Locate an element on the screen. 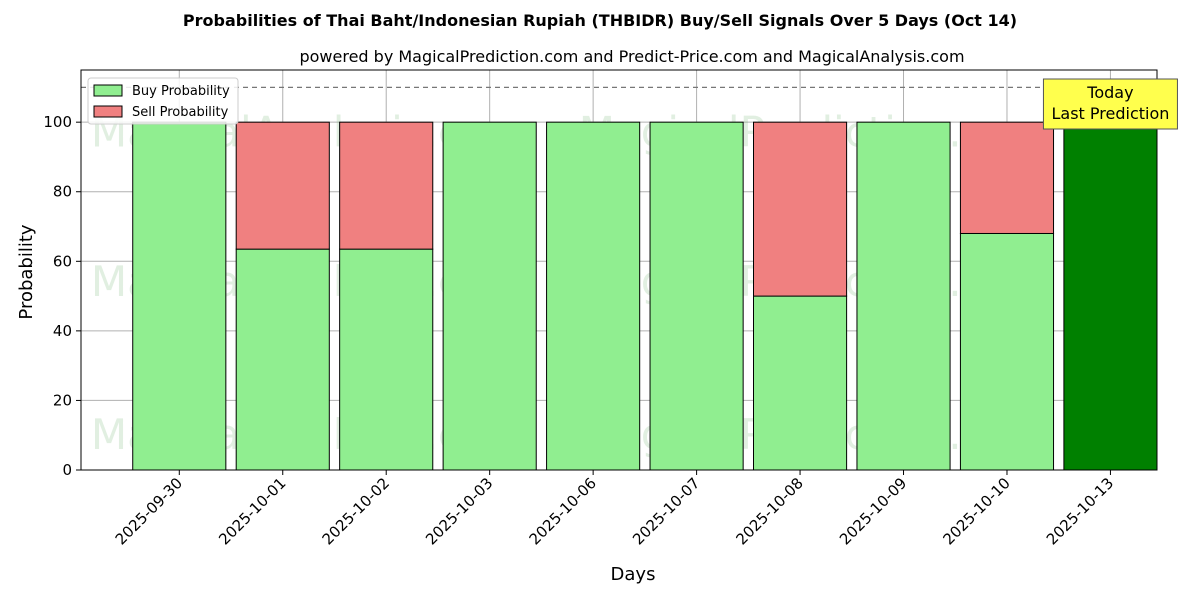 The width and height of the screenshot is (1200, 600). x-tick-label: 2025-10-03 is located at coordinates (459, 511).